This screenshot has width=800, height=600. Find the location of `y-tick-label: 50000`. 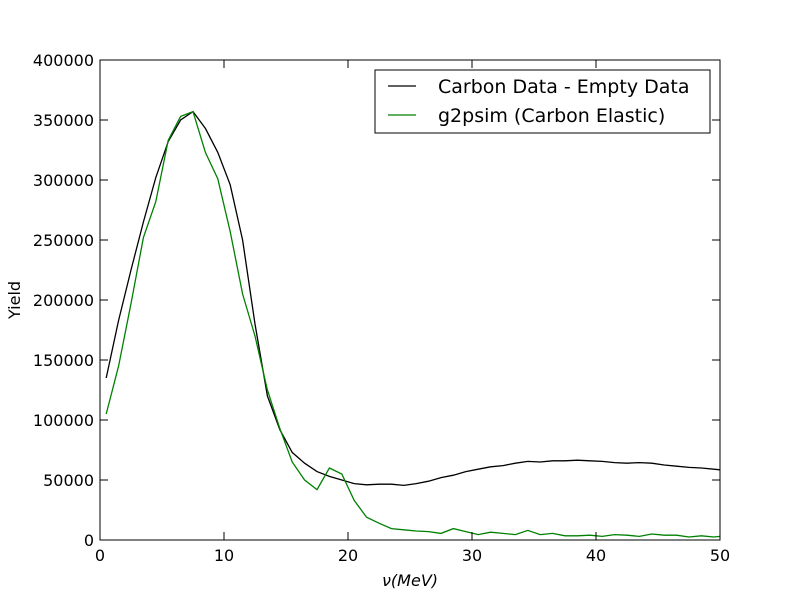

y-tick-label: 50000 is located at coordinates (68, 480).